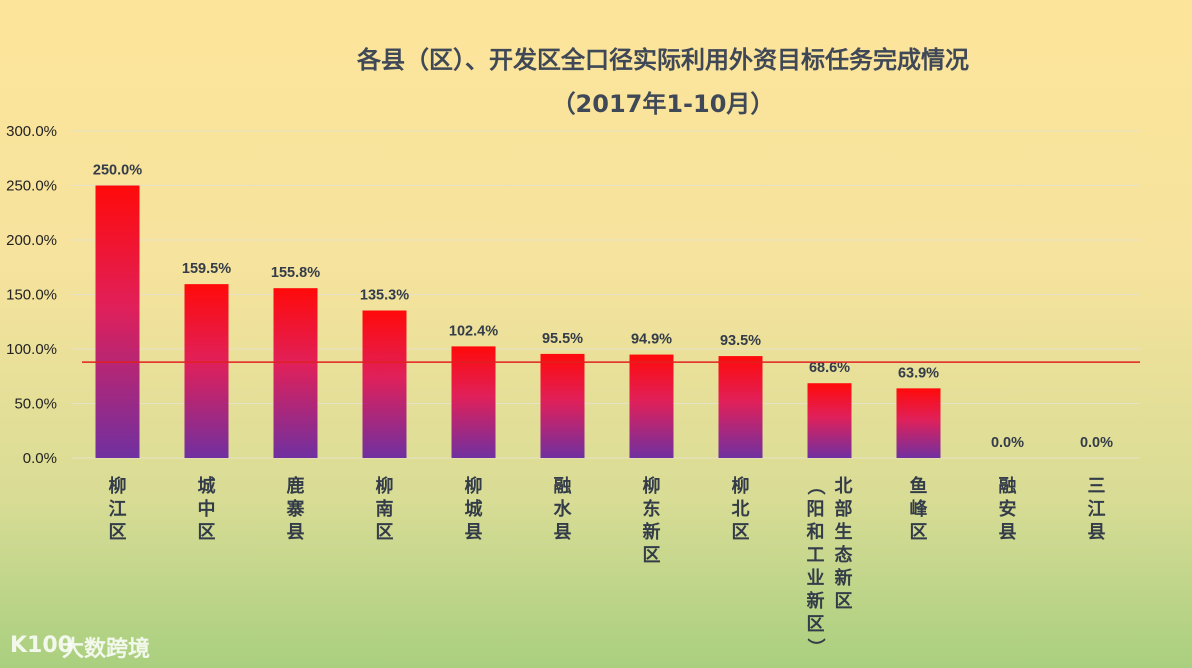 The image size is (1192, 668). I want to click on data-label: 102.4%, so click(473, 331).